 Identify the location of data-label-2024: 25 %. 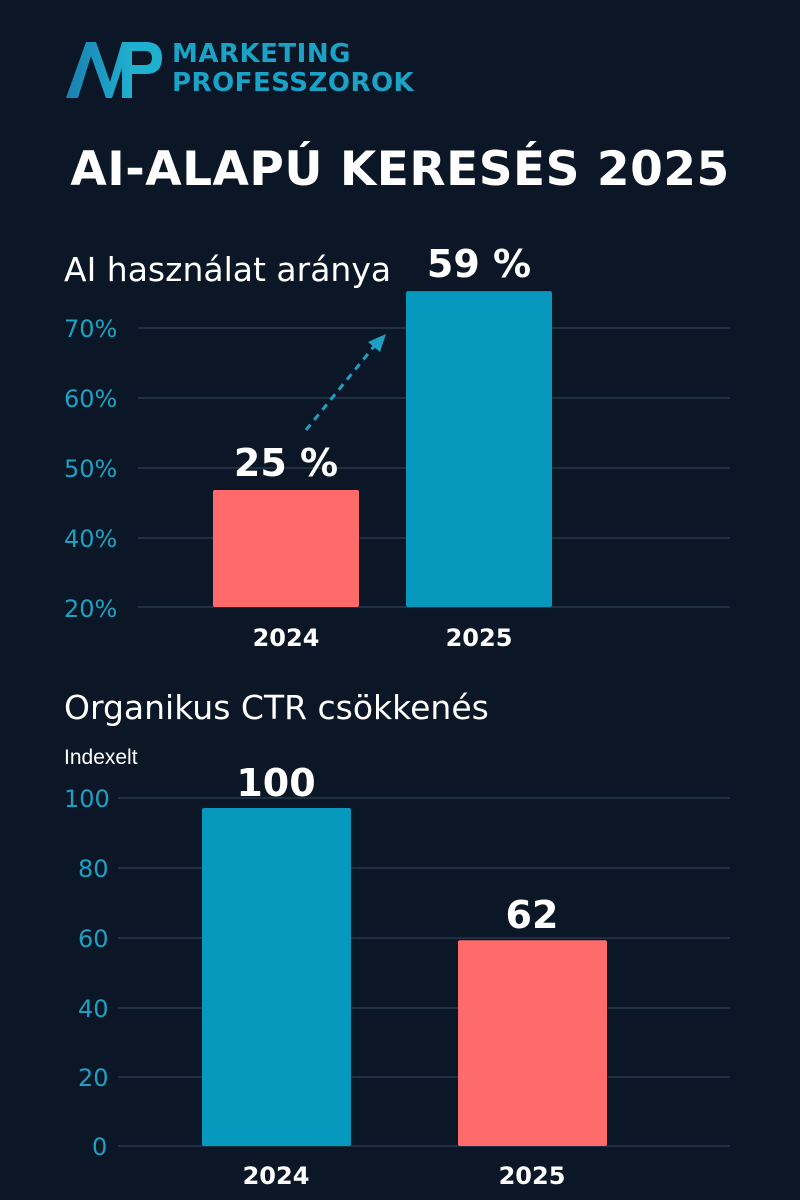
(286, 463).